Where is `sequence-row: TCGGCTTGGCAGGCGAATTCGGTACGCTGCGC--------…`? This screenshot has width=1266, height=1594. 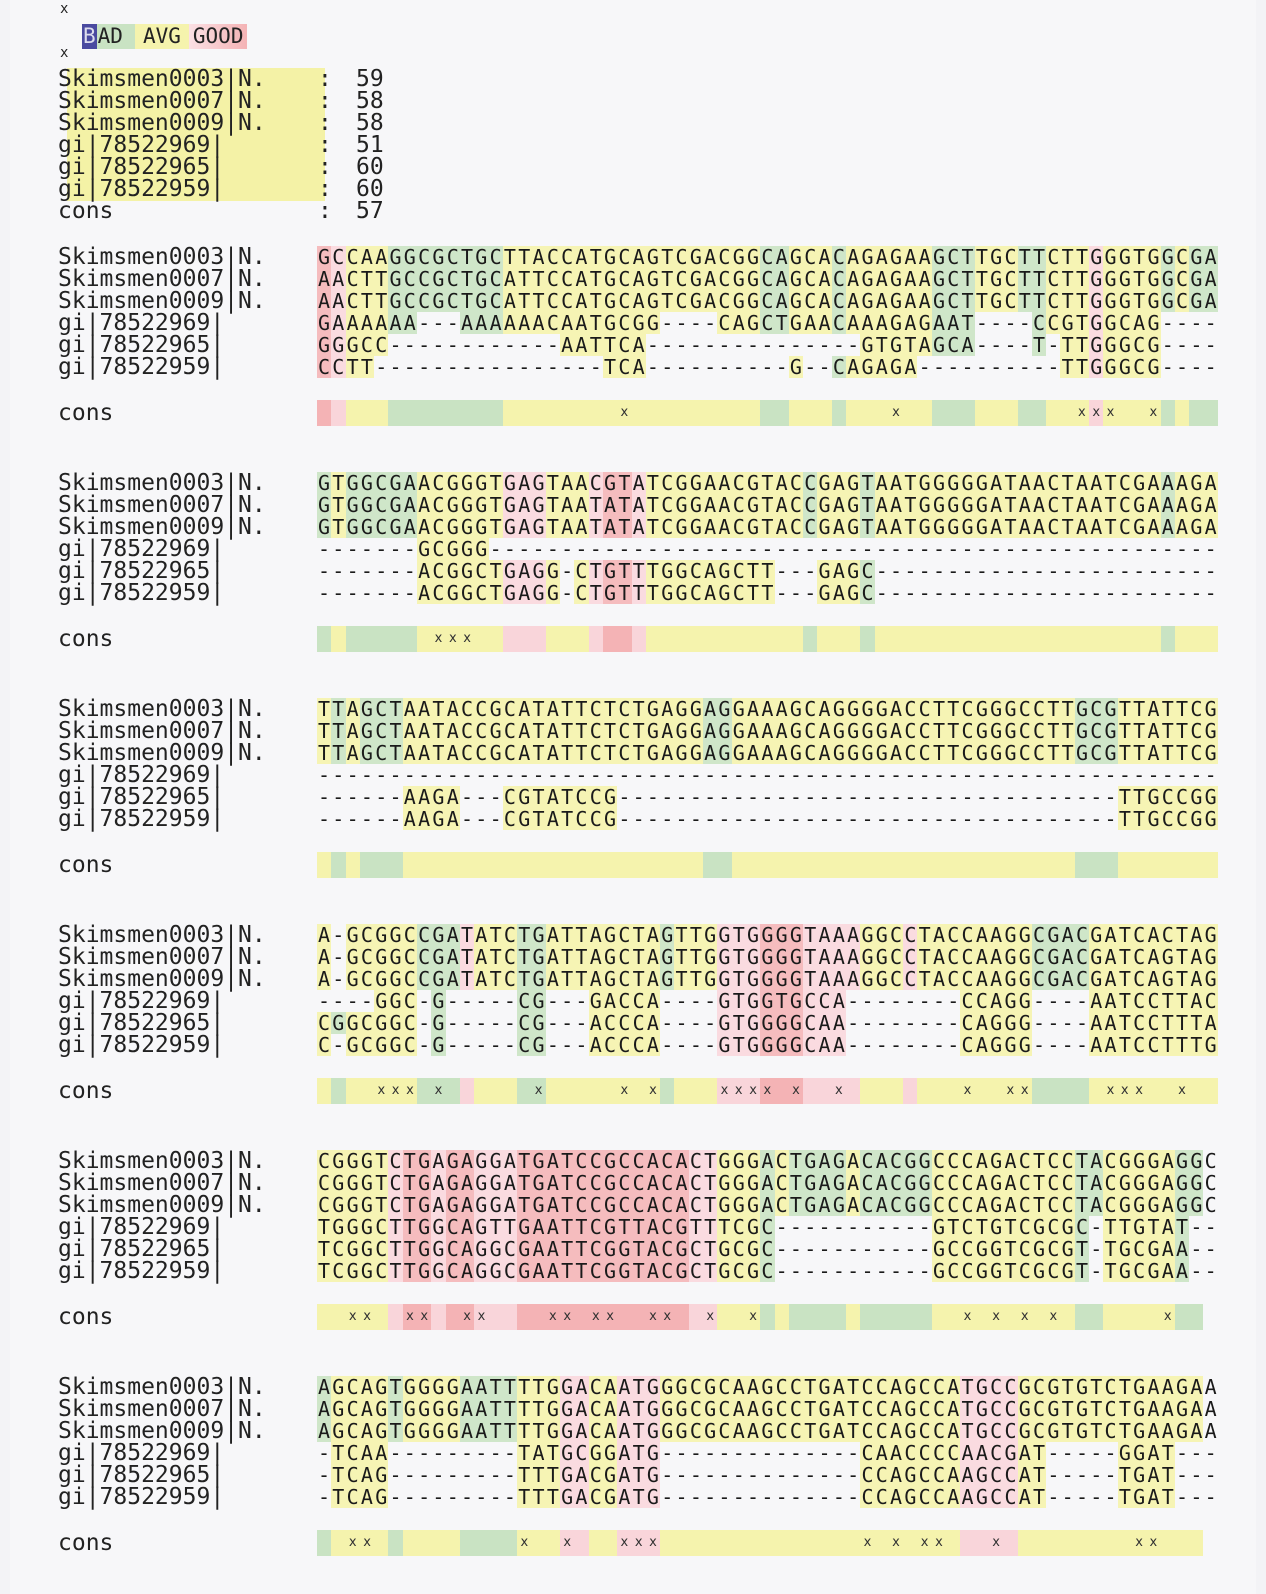 sequence-row: TCGGCTTGGCAGGCGAATTCGGTACGCTGCGC--------… is located at coordinates (768, 1249).